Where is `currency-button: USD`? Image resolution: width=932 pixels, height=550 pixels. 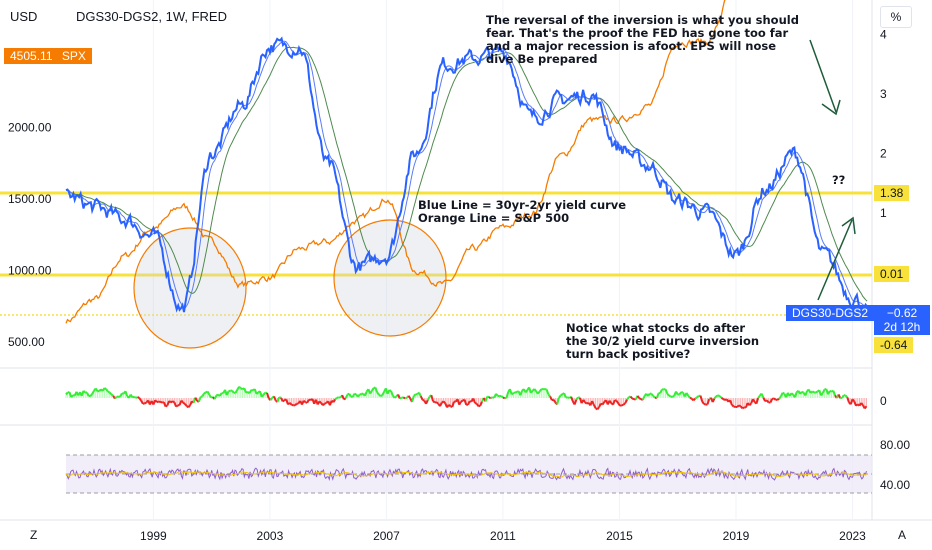 currency-button: USD is located at coordinates (24, 16).